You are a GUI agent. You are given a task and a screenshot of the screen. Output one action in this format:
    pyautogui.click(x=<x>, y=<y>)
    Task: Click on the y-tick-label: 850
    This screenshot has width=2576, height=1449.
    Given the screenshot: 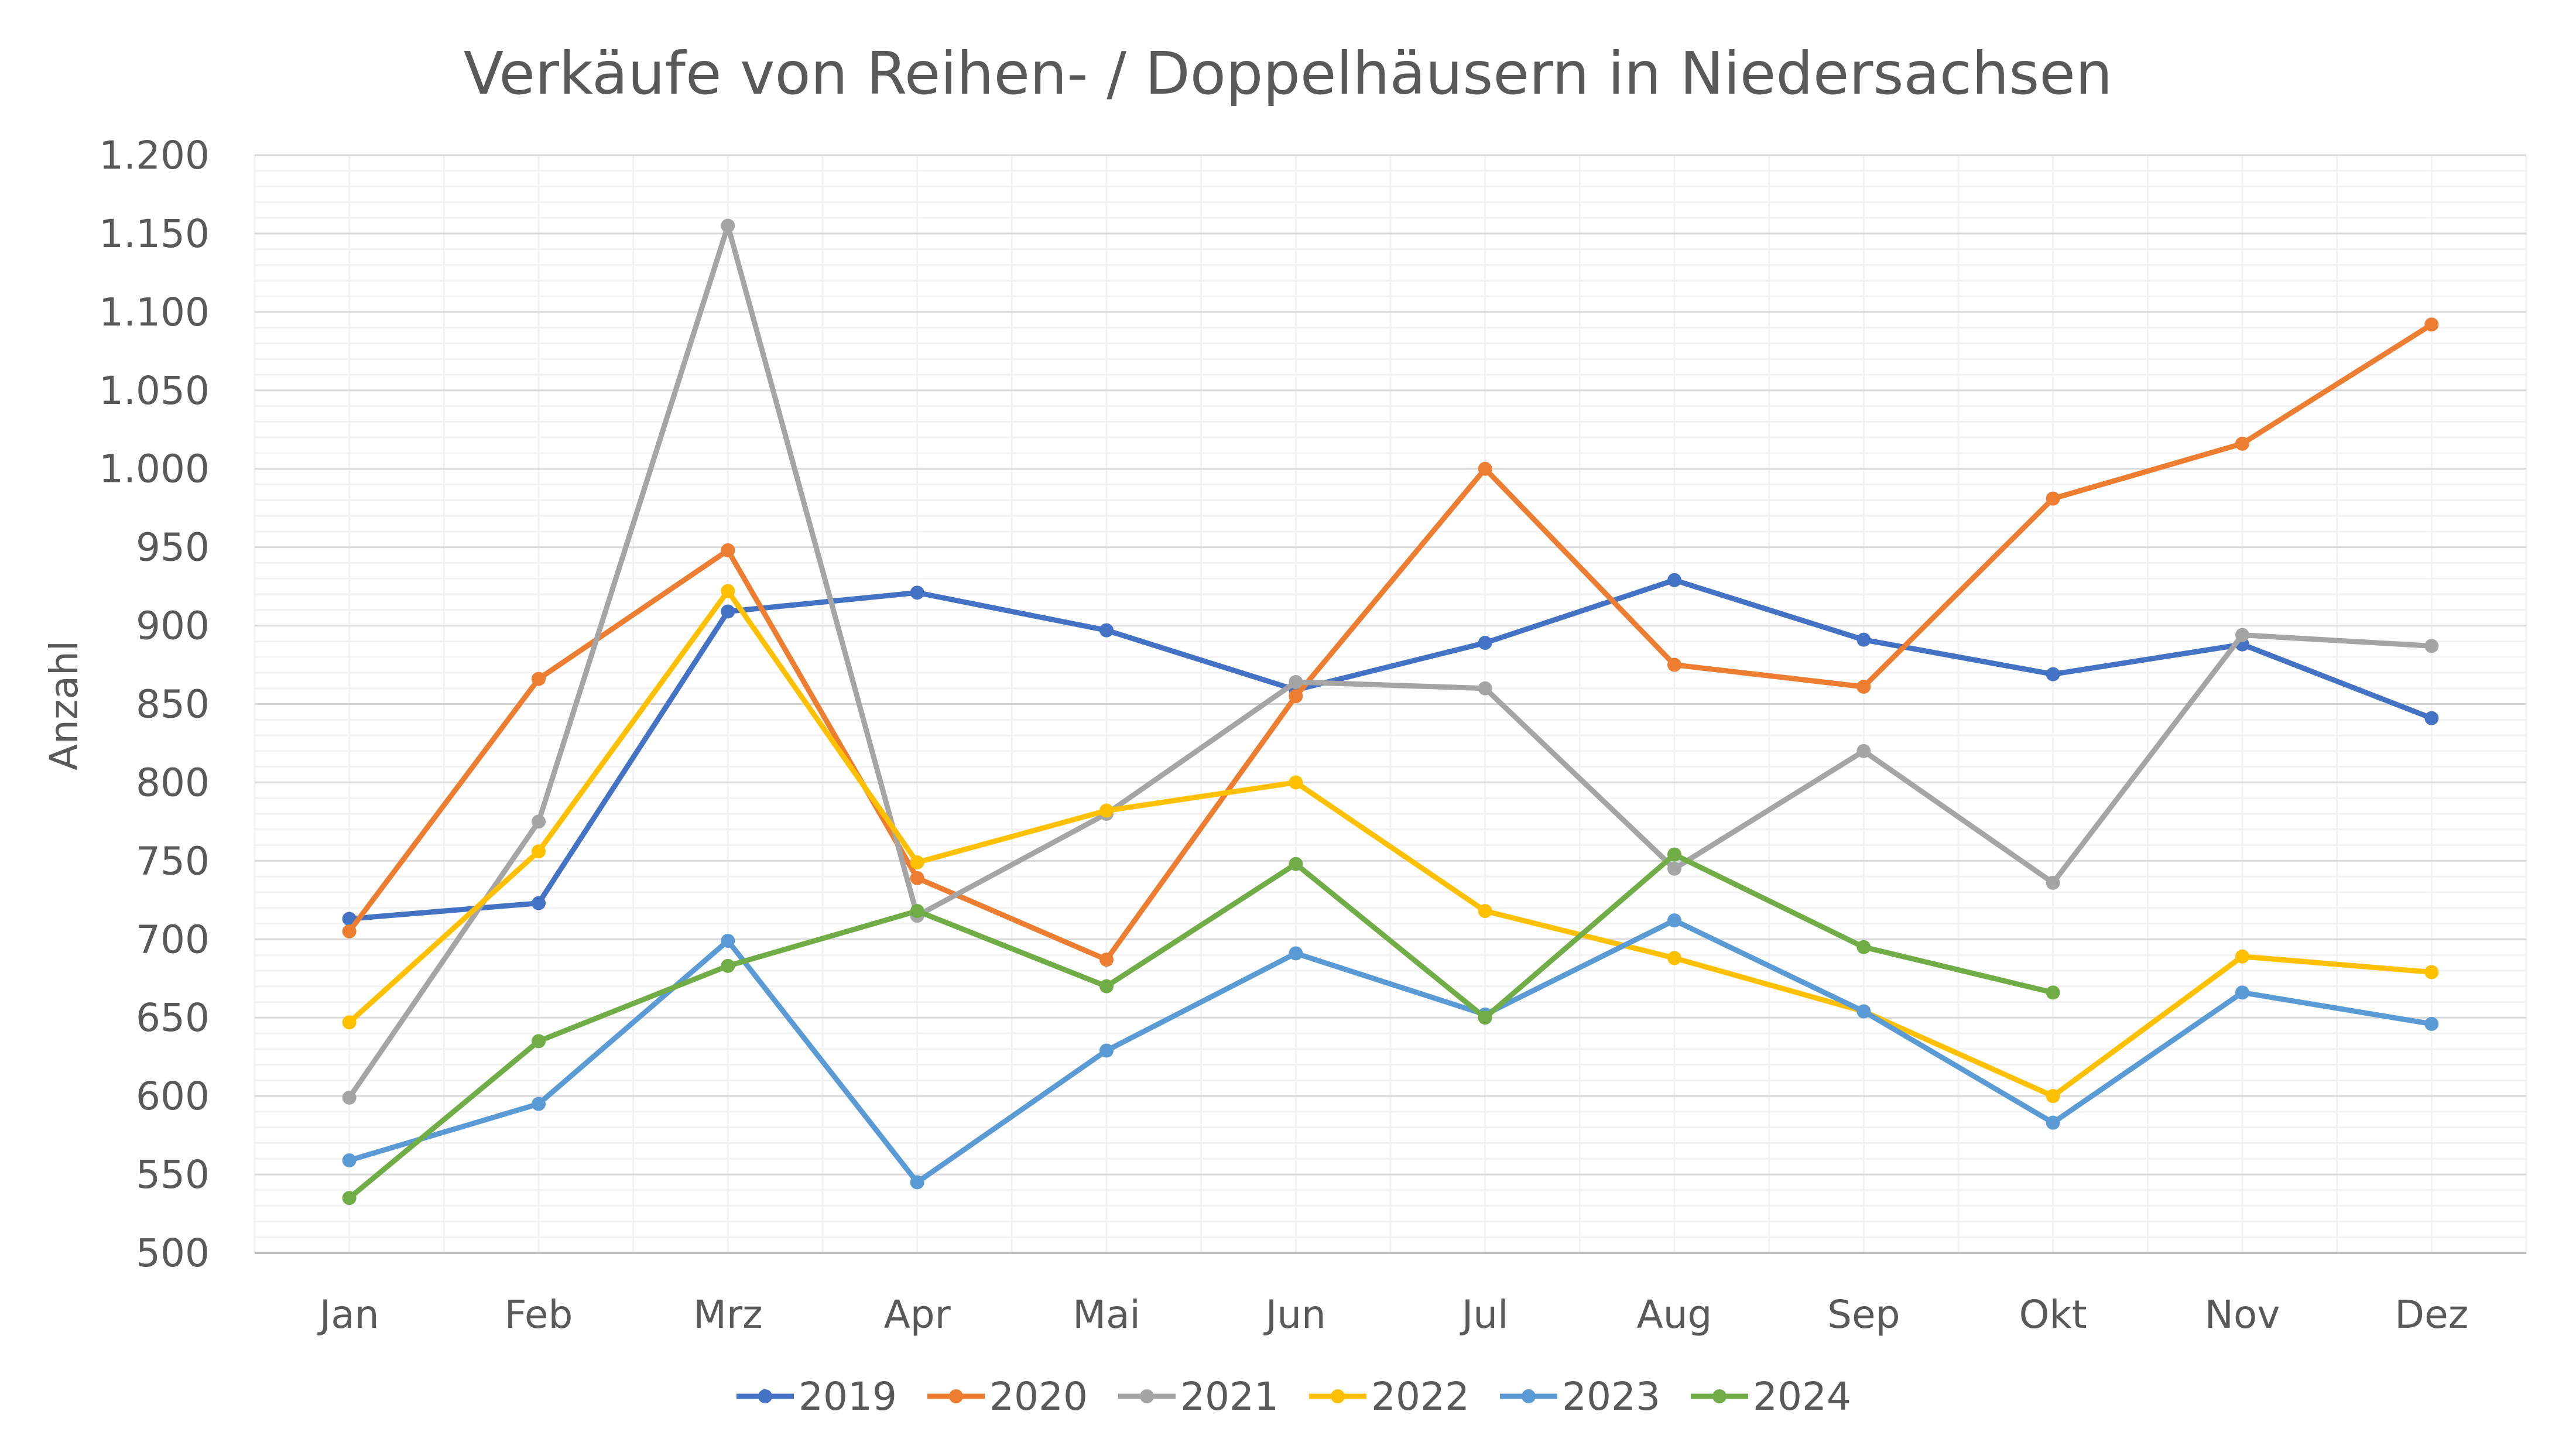 What is the action you would take?
    pyautogui.click(x=173, y=704)
    